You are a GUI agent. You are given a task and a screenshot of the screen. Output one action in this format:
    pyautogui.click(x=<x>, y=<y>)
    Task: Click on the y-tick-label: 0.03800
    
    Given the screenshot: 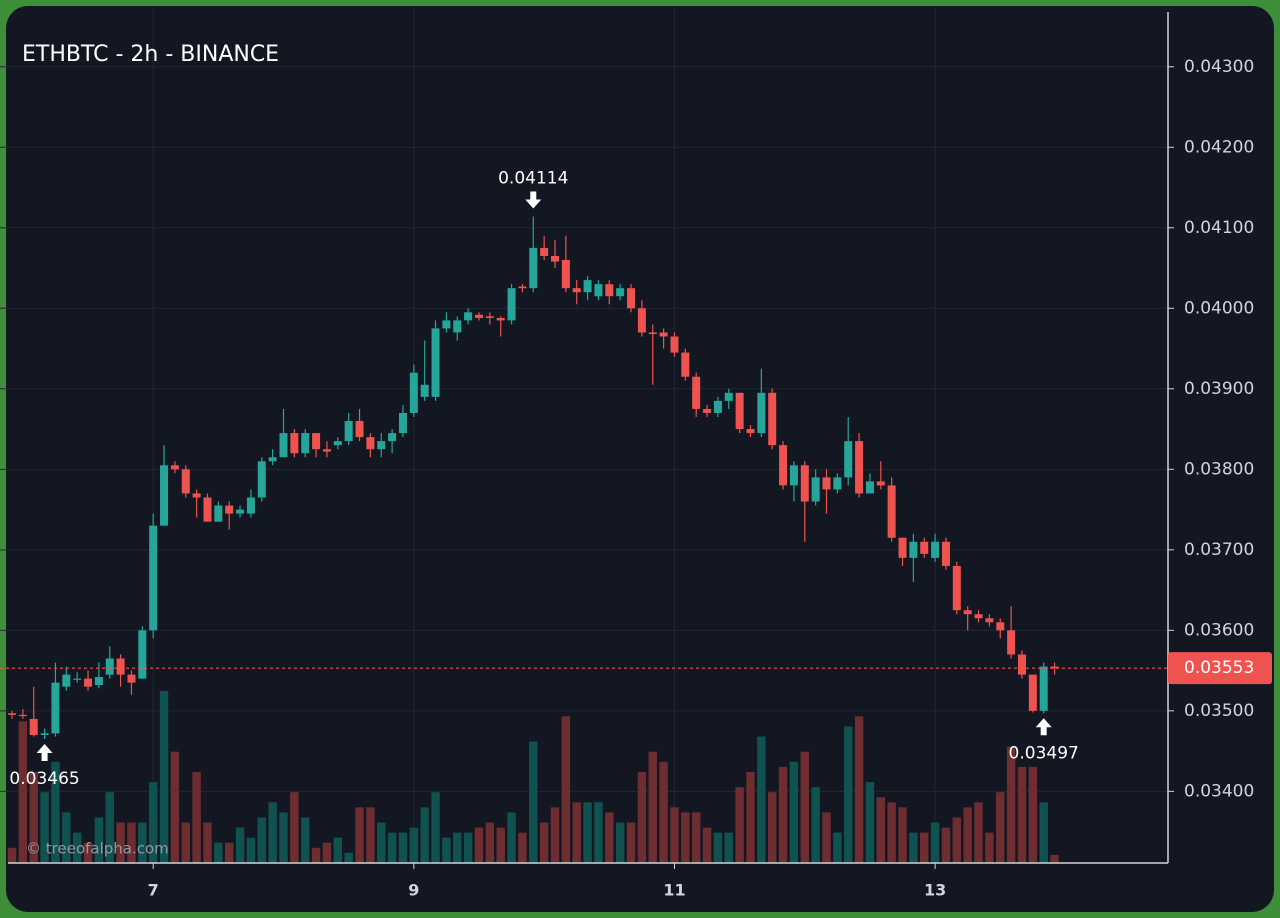 What is the action you would take?
    pyautogui.click(x=1219, y=469)
    